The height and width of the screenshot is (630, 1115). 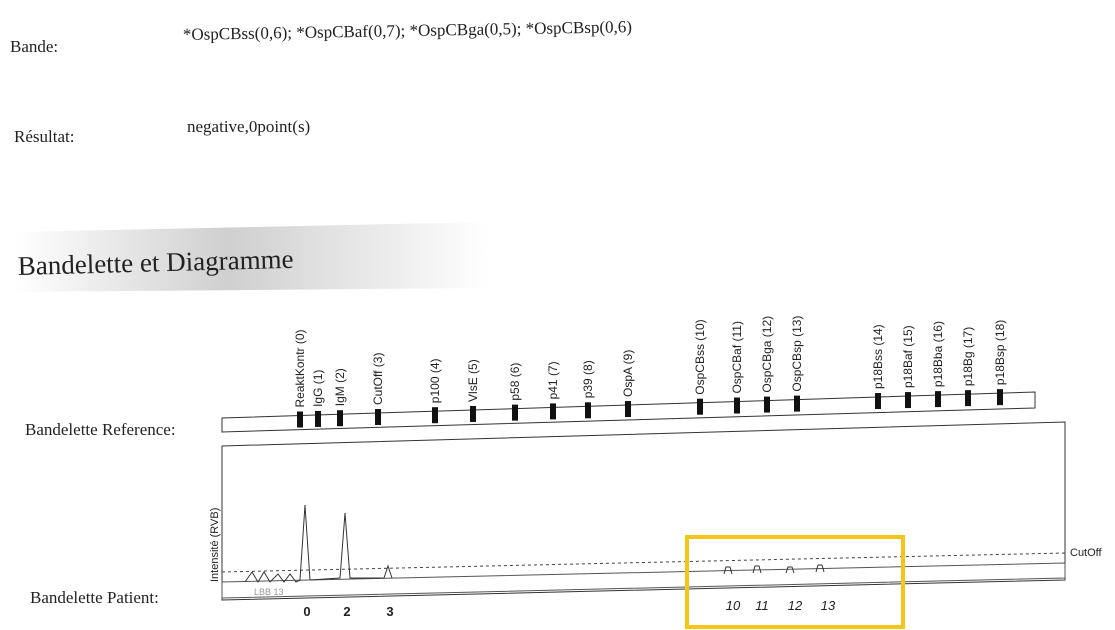 What do you see at coordinates (628, 373) in the screenshot?
I see `band-label: OspA (9)` at bounding box center [628, 373].